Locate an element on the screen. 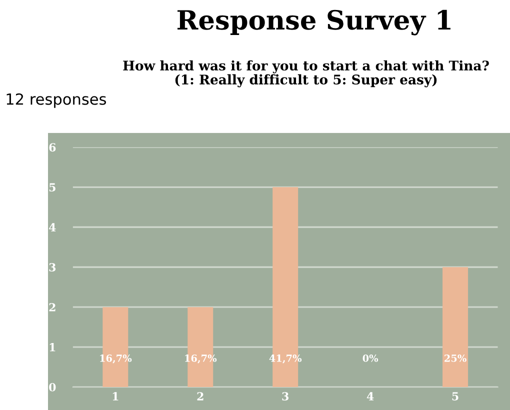 The width and height of the screenshot is (510, 410). y-tick-label: 1 is located at coordinates (53, 347).